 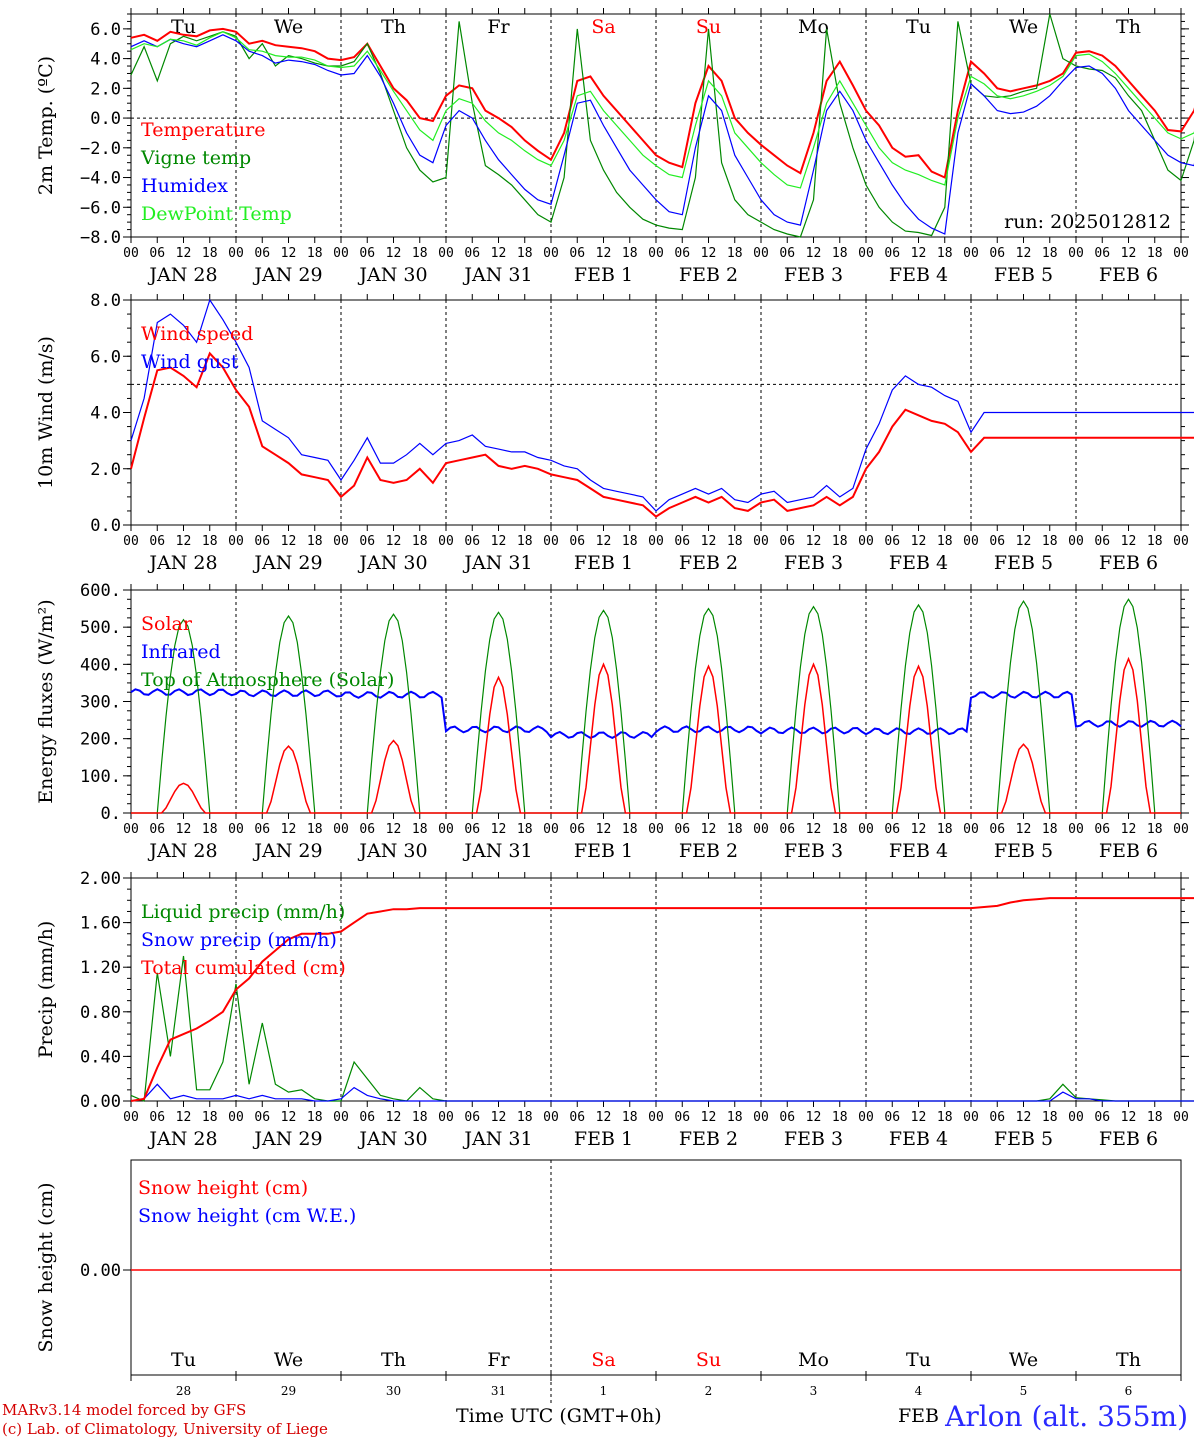 What do you see at coordinates (100, 1057) in the screenshot?
I see `y-tick-label: 0.40` at bounding box center [100, 1057].